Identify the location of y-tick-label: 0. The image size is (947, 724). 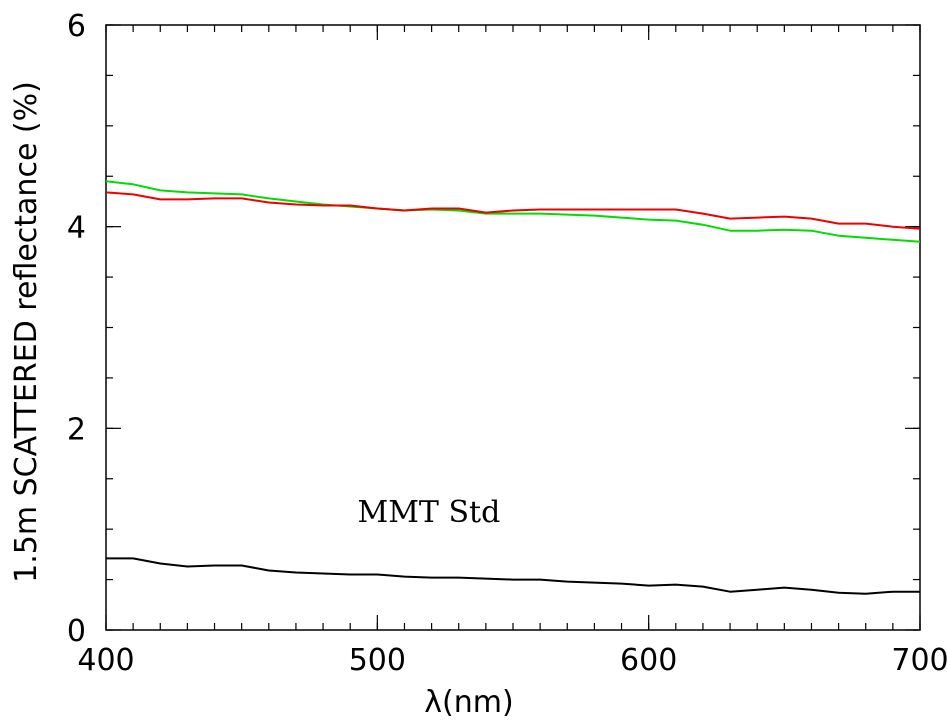
(76, 631).